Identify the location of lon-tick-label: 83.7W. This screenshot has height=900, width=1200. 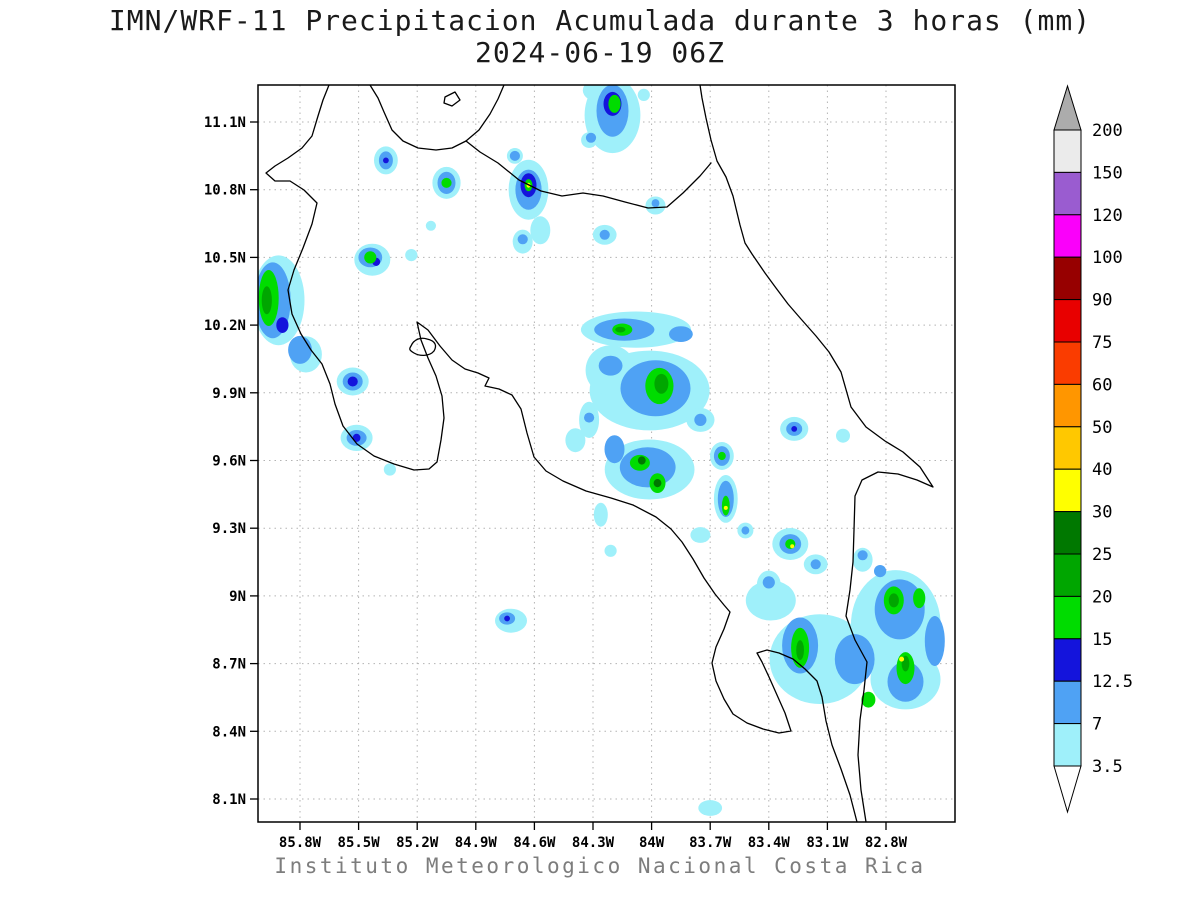
(710, 843).